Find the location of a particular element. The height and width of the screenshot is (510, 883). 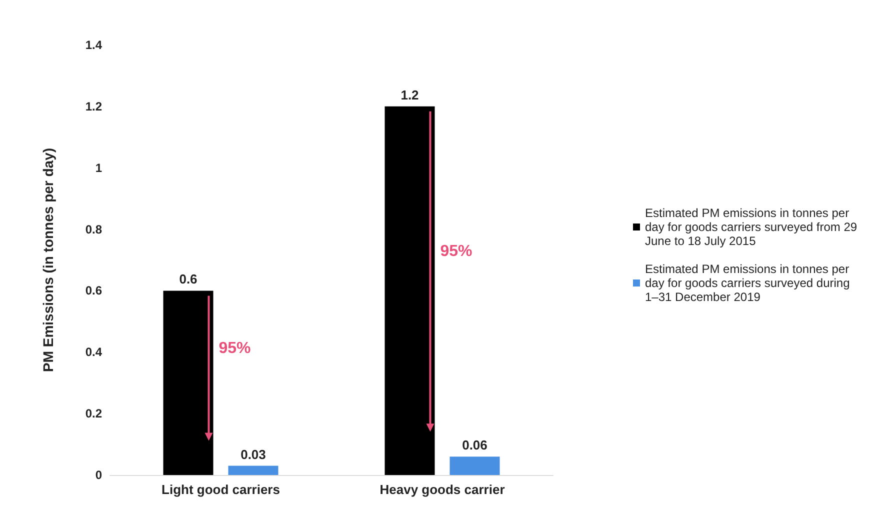

y-tick-label: 0.6 is located at coordinates (93, 291).